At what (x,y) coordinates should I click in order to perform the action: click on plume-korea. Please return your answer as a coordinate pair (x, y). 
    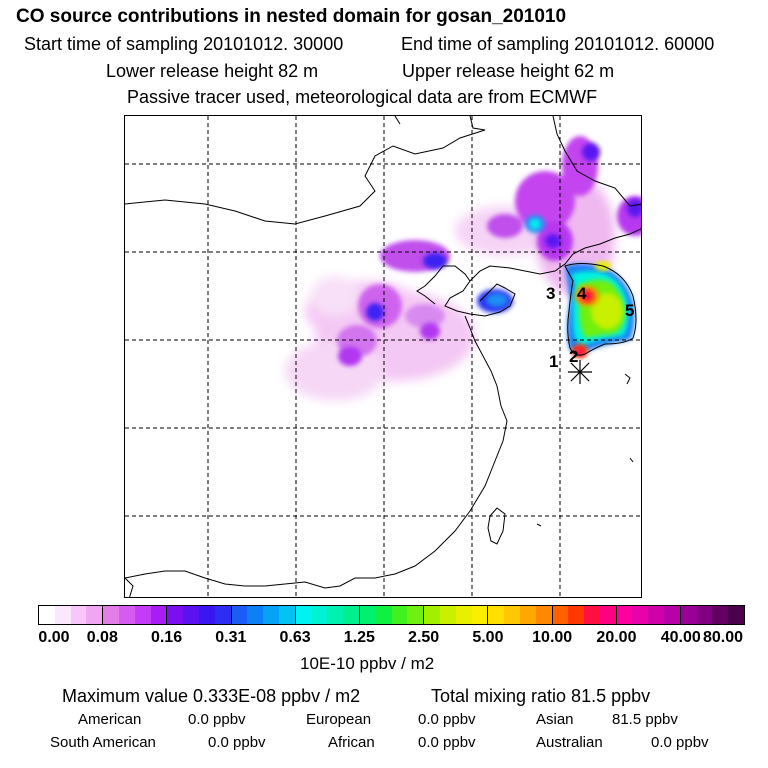
    Looking at the image, I should click on (600, 309).